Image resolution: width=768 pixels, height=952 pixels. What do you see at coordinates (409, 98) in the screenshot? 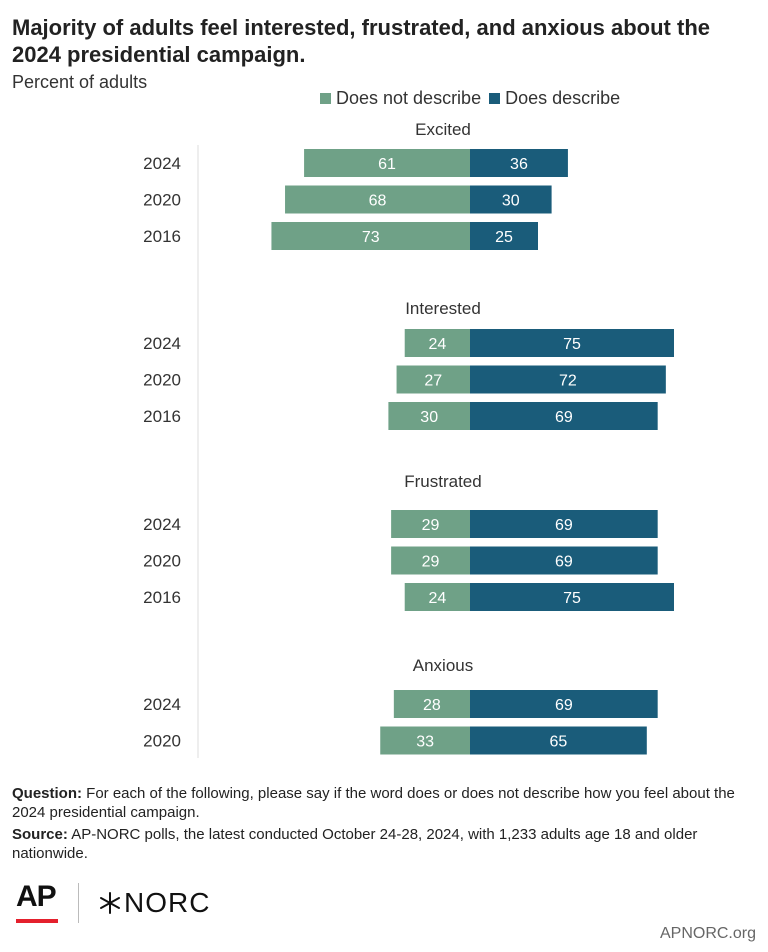
I see `legend-label-not-describe: Does not describe` at bounding box center [409, 98].